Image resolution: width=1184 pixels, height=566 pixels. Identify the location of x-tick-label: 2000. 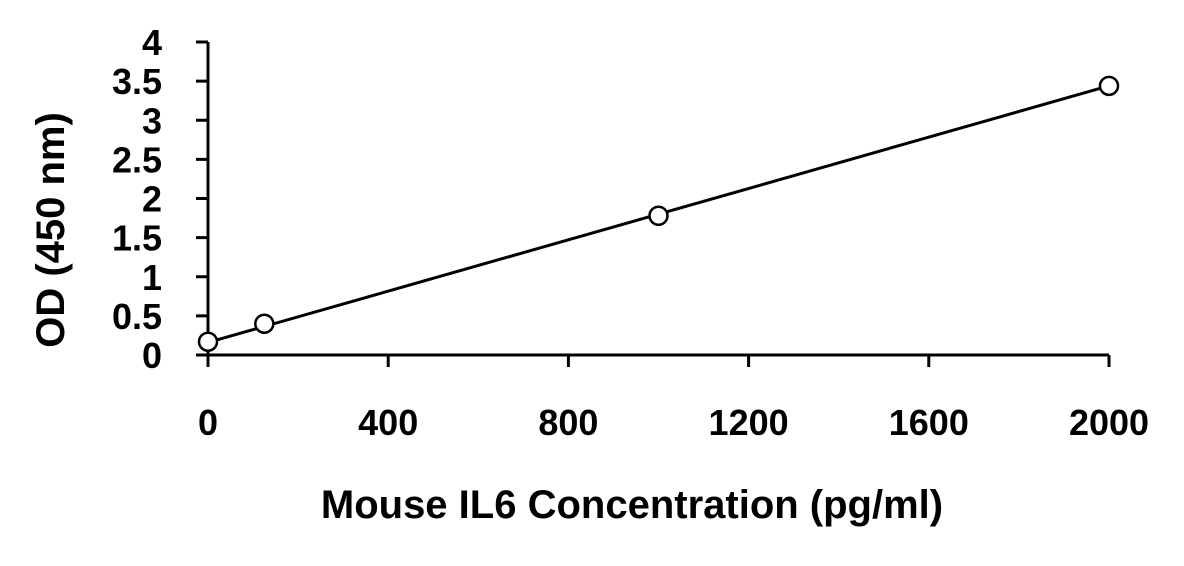
(1109, 422).